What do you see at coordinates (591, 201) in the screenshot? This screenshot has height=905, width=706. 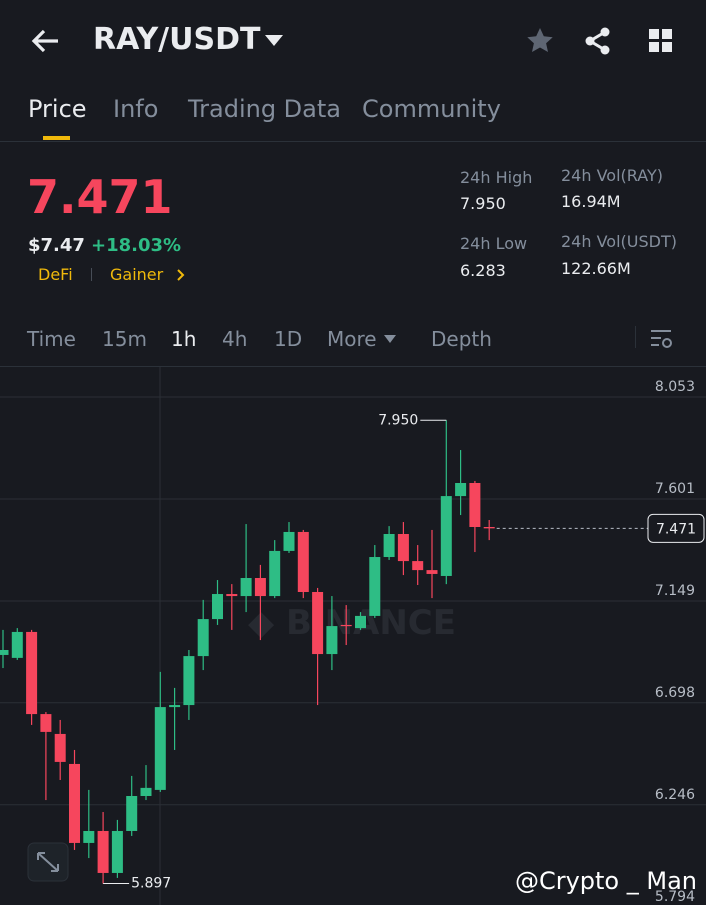 I see `stat-value: 16.94M` at bounding box center [591, 201].